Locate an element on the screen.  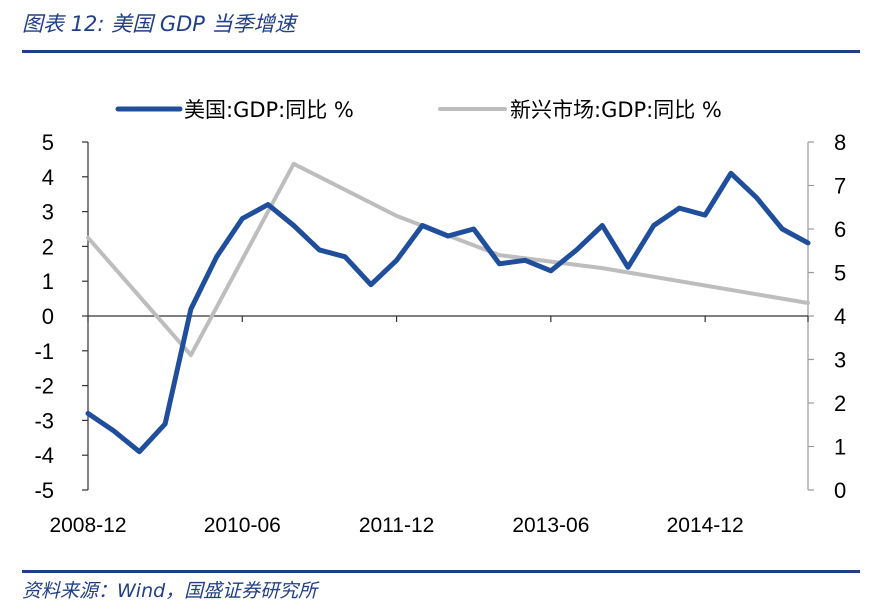
y-left-tick-label: -1 is located at coordinates (44, 351).